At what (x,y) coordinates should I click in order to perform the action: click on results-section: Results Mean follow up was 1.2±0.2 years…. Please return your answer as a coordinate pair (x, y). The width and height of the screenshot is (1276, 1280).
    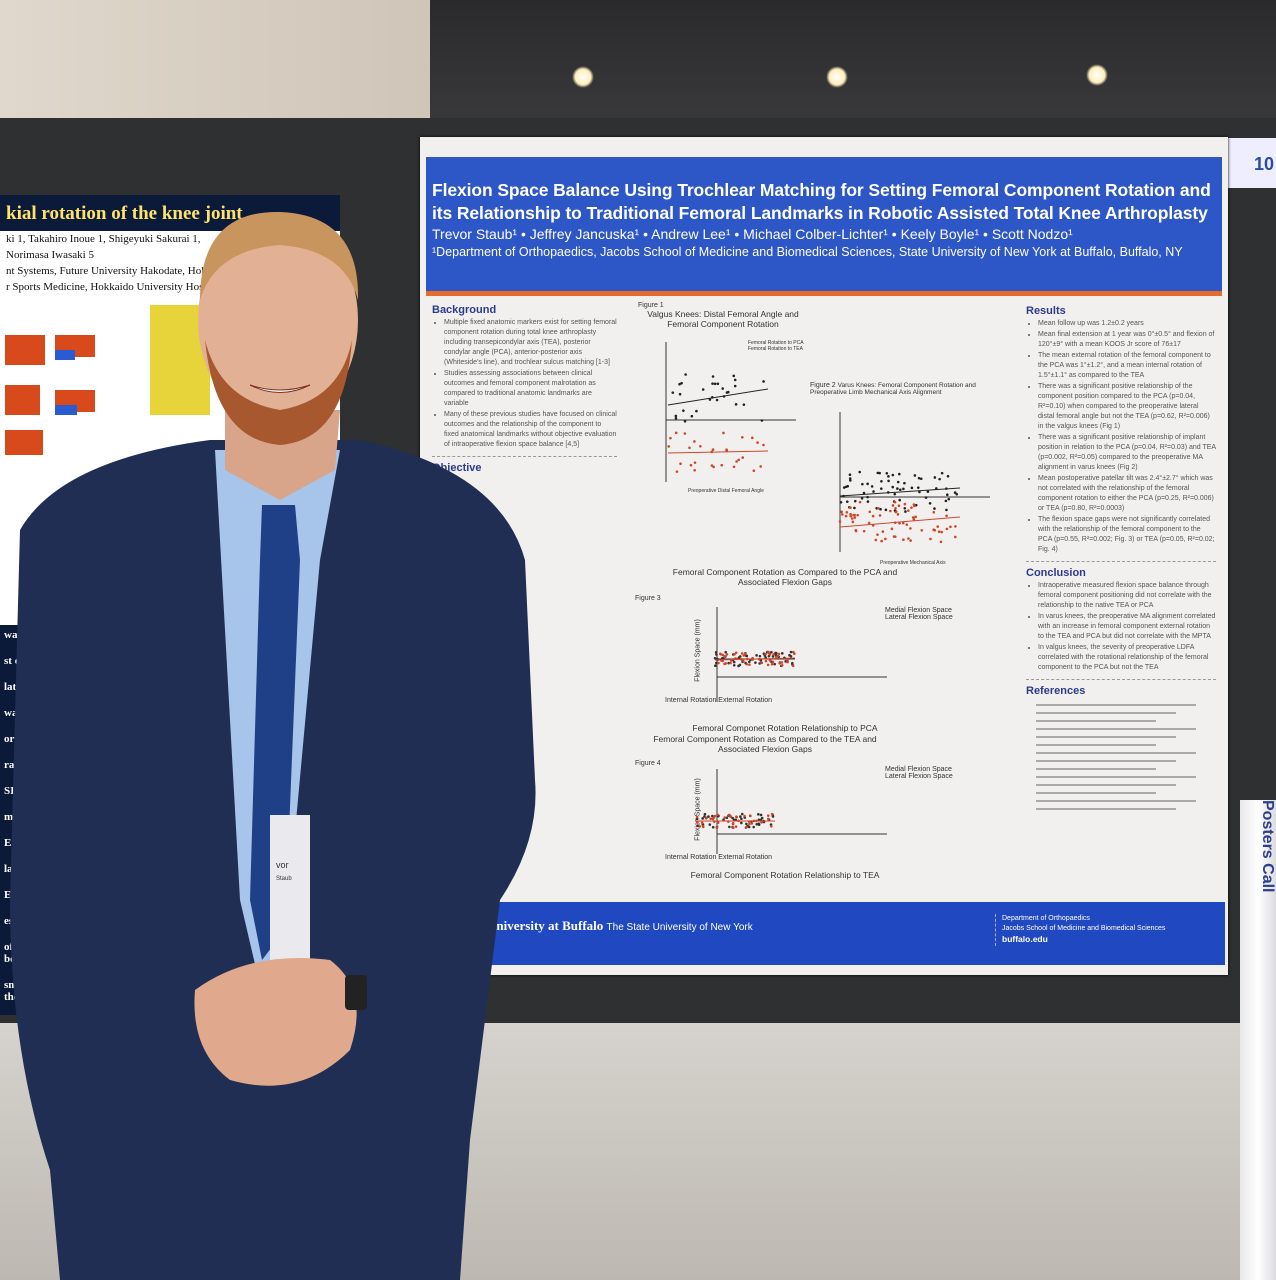
    Looking at the image, I should click on (1121, 562).